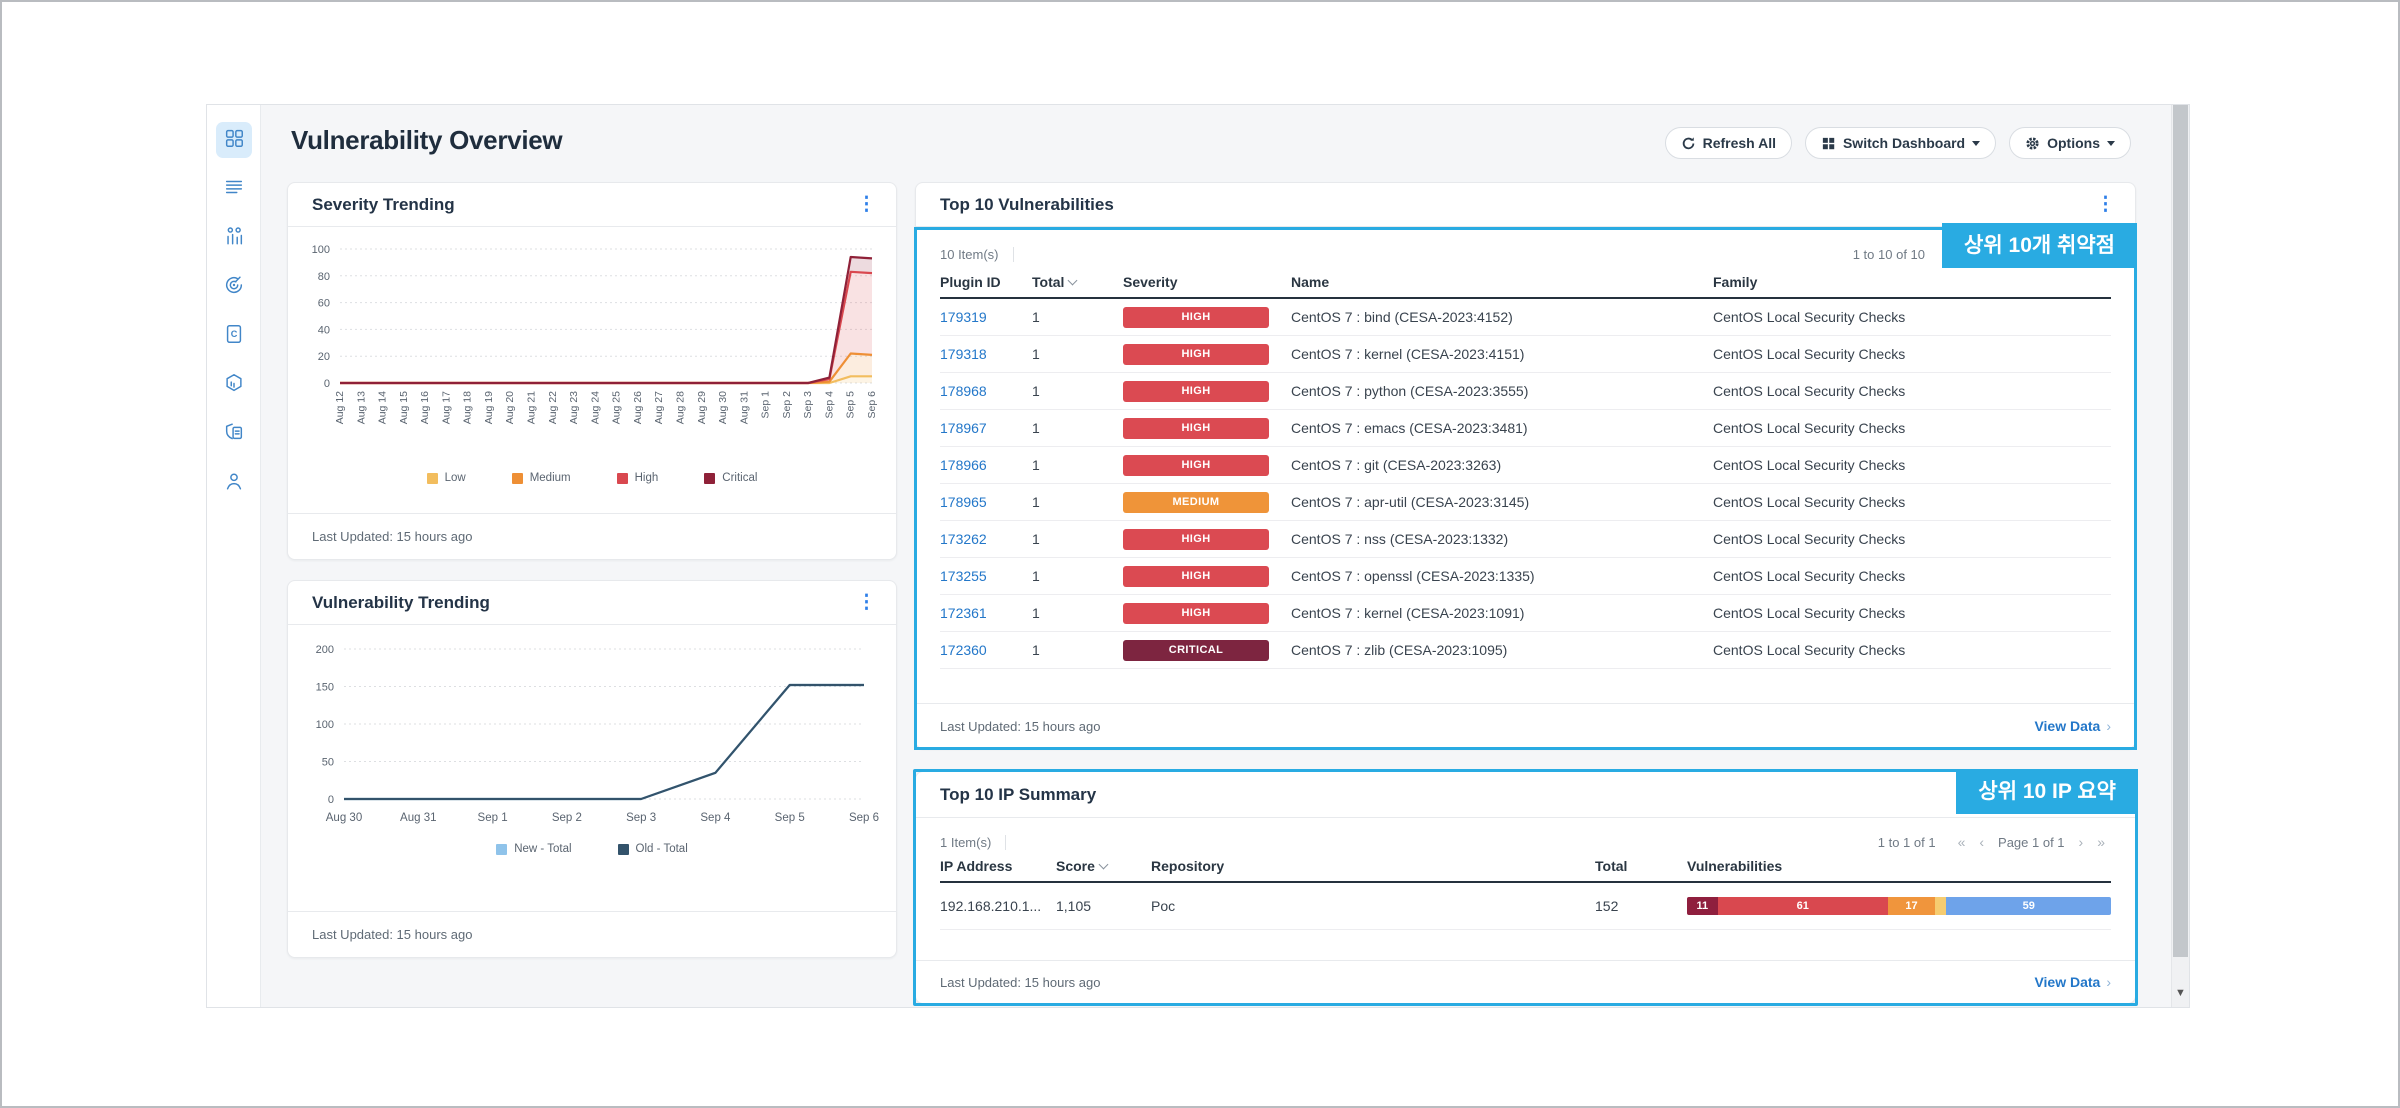 The image size is (2400, 1108). What do you see at coordinates (963, 391) in the screenshot?
I see `plugin-id-link: 178968` at bounding box center [963, 391].